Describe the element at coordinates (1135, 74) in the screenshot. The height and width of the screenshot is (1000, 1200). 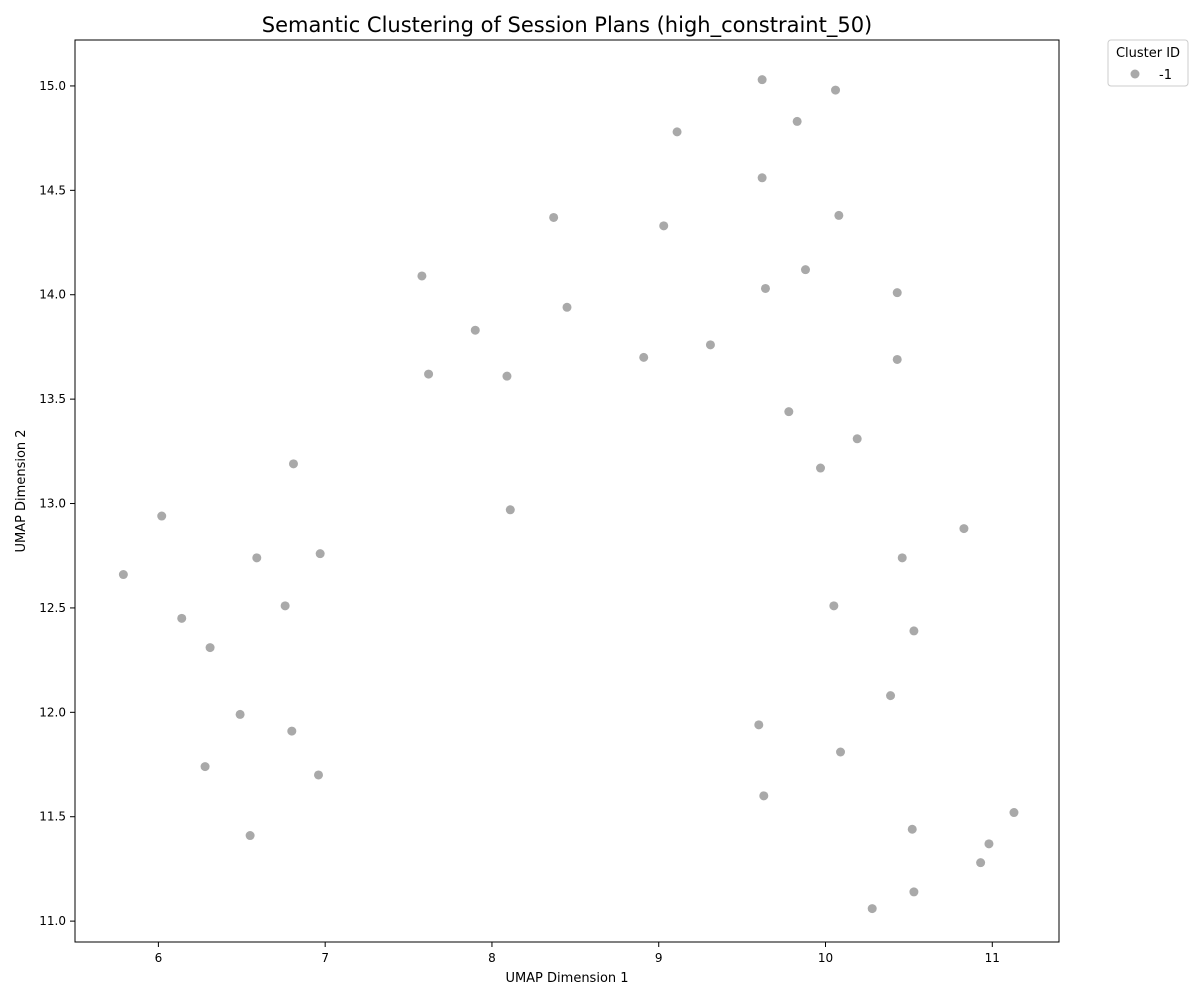
I see `legend-marker` at that location.